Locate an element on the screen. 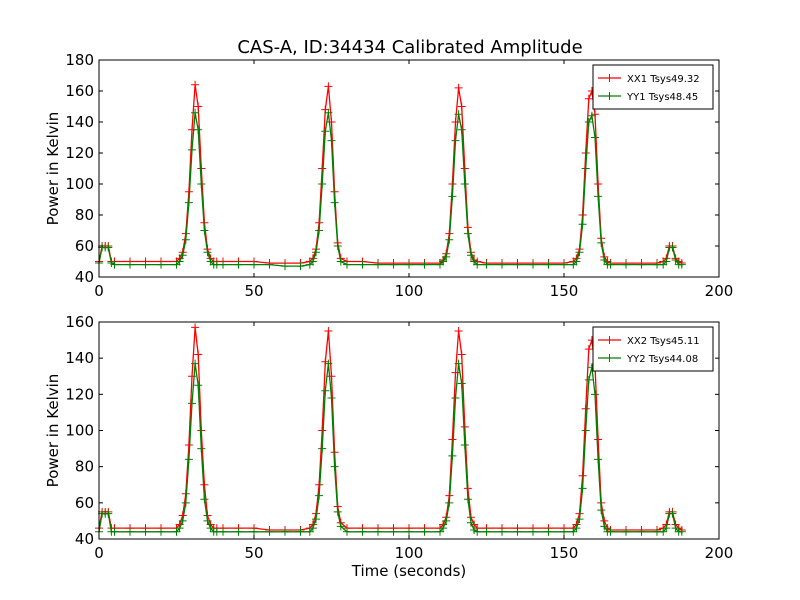 The image size is (800, 600). y-tick-label: 100 is located at coordinates (79, 184).